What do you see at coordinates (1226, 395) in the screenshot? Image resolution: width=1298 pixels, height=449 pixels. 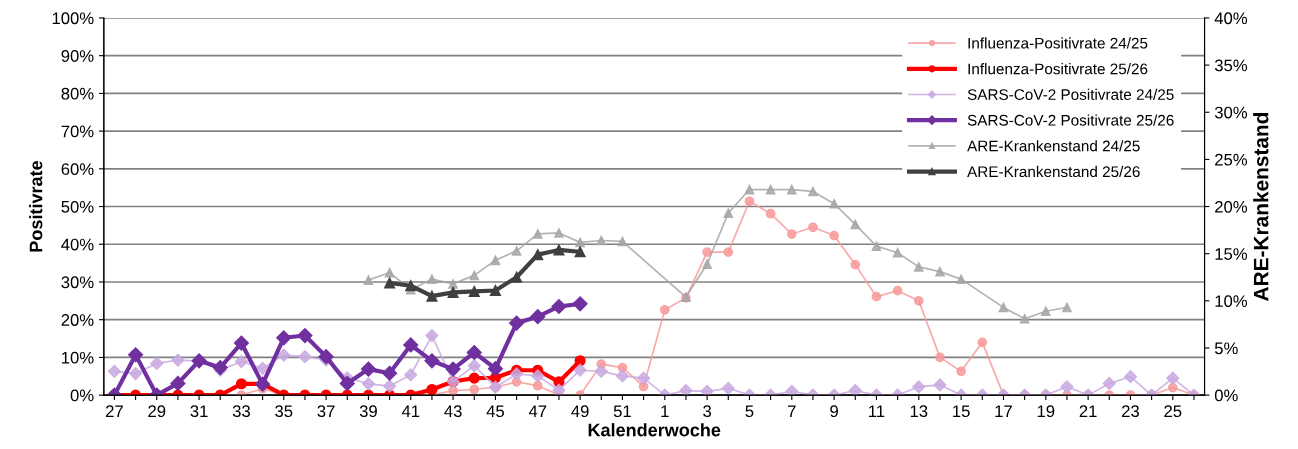 I see `y2-tick-label: 0%` at bounding box center [1226, 395].